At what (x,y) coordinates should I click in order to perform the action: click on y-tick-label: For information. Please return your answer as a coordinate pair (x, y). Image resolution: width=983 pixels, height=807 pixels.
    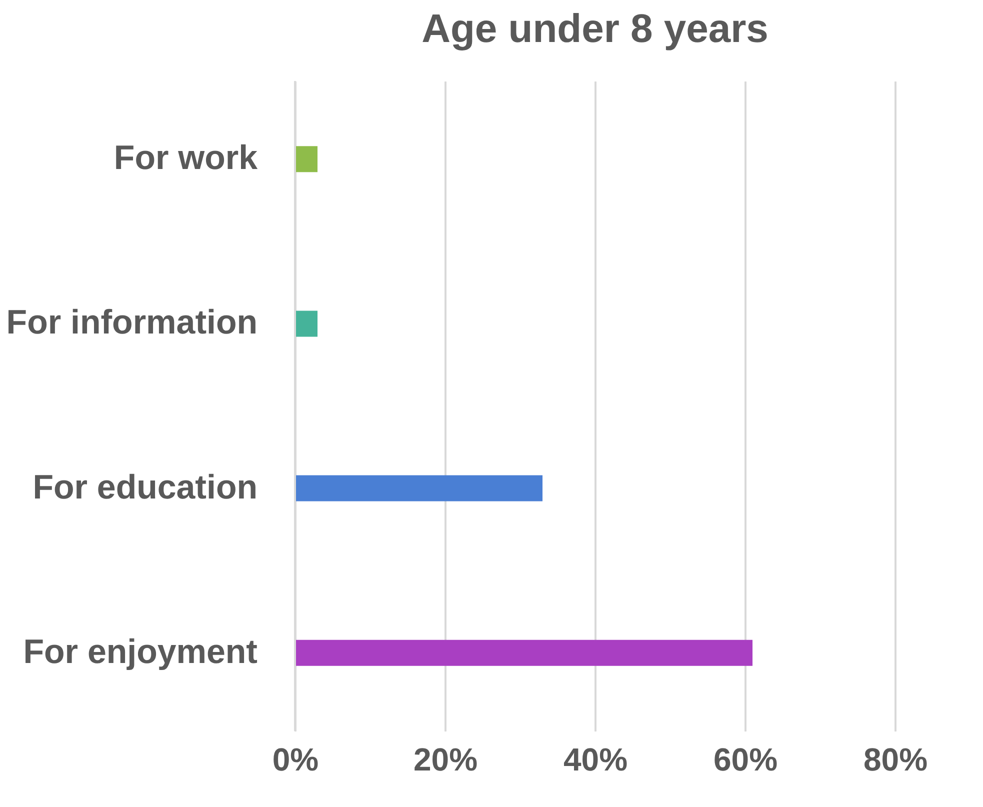
    Looking at the image, I should click on (132, 323).